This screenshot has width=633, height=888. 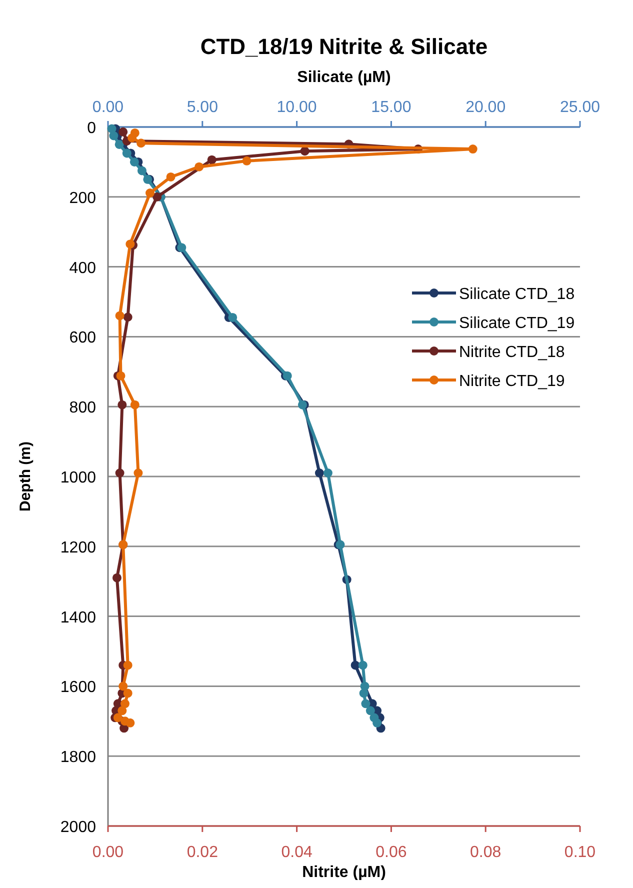 What do you see at coordinates (78, 547) in the screenshot?
I see `y-tick-label: 1200` at bounding box center [78, 547].